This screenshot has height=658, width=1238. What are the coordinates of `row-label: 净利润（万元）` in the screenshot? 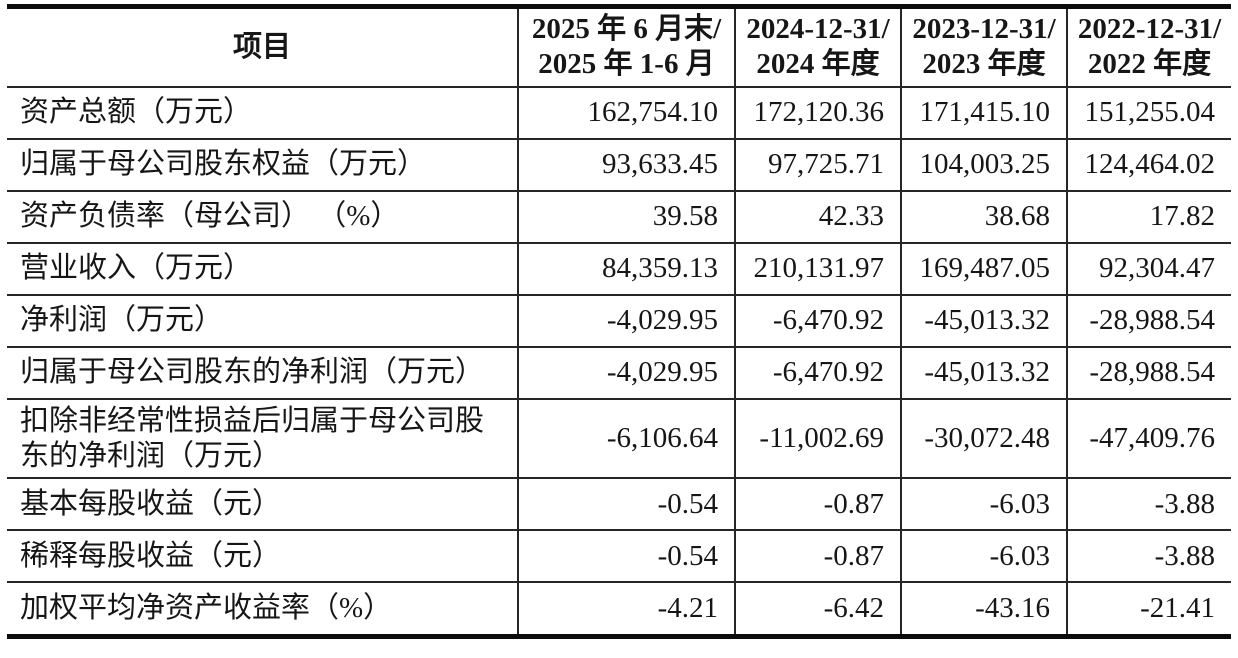 It's located at (263, 321).